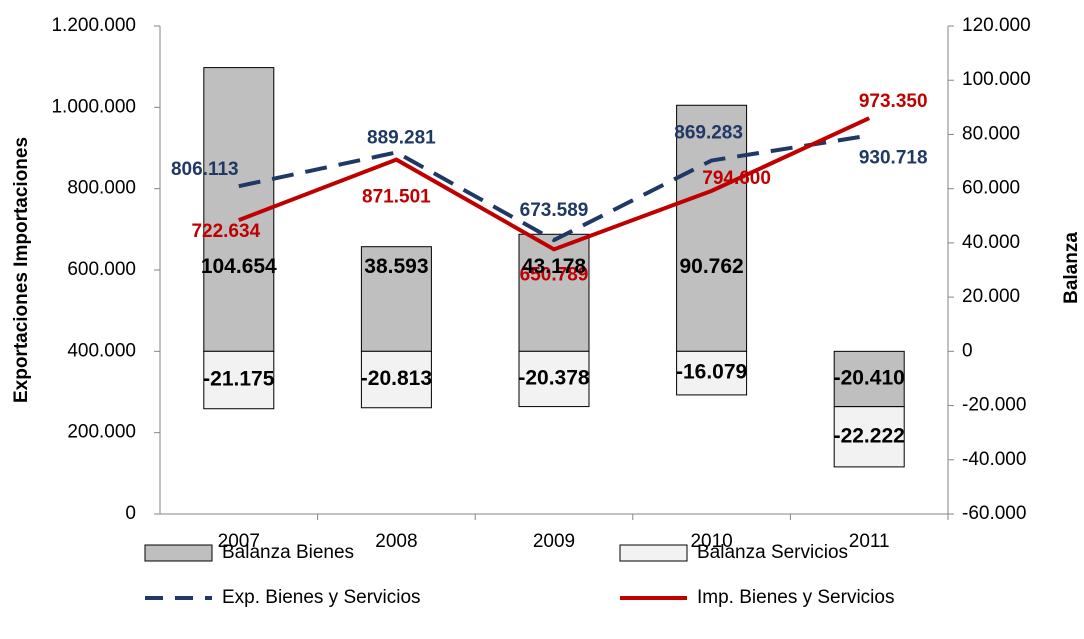  What do you see at coordinates (772, 552) in the screenshot?
I see `legend-label: Balanza Servicios` at bounding box center [772, 552].